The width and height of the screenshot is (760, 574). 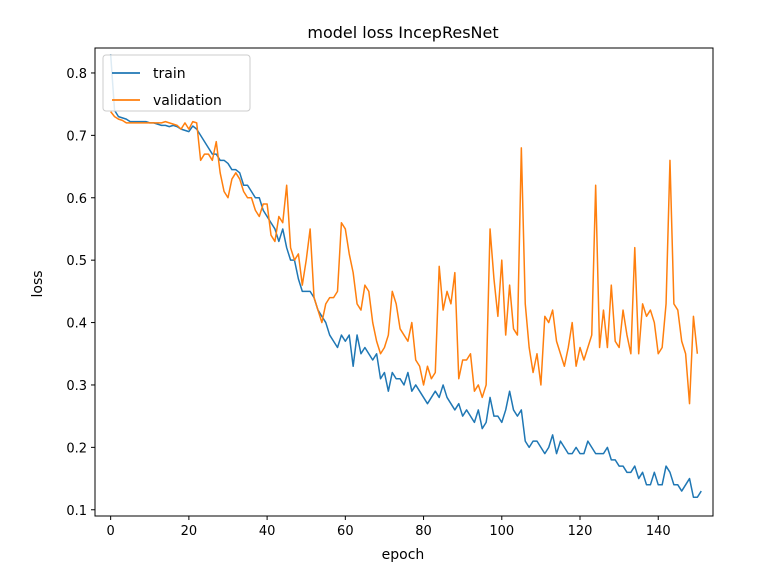 What do you see at coordinates (76, 136) in the screenshot?
I see `y-tick-label: 0.7` at bounding box center [76, 136].